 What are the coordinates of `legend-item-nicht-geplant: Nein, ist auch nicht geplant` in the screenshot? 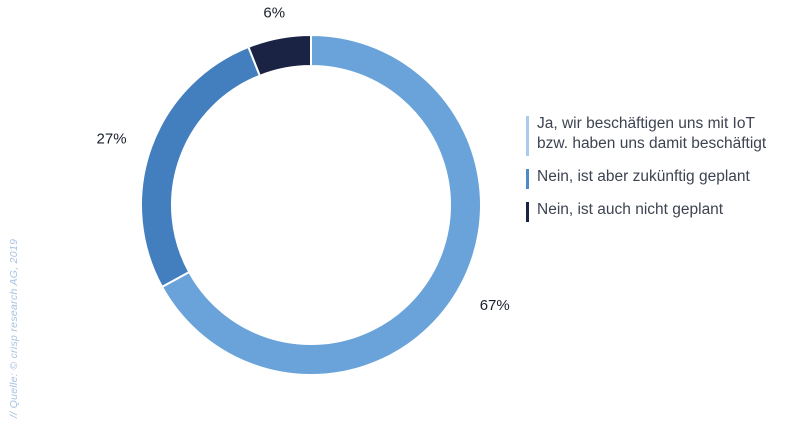 It's located at (661, 211).